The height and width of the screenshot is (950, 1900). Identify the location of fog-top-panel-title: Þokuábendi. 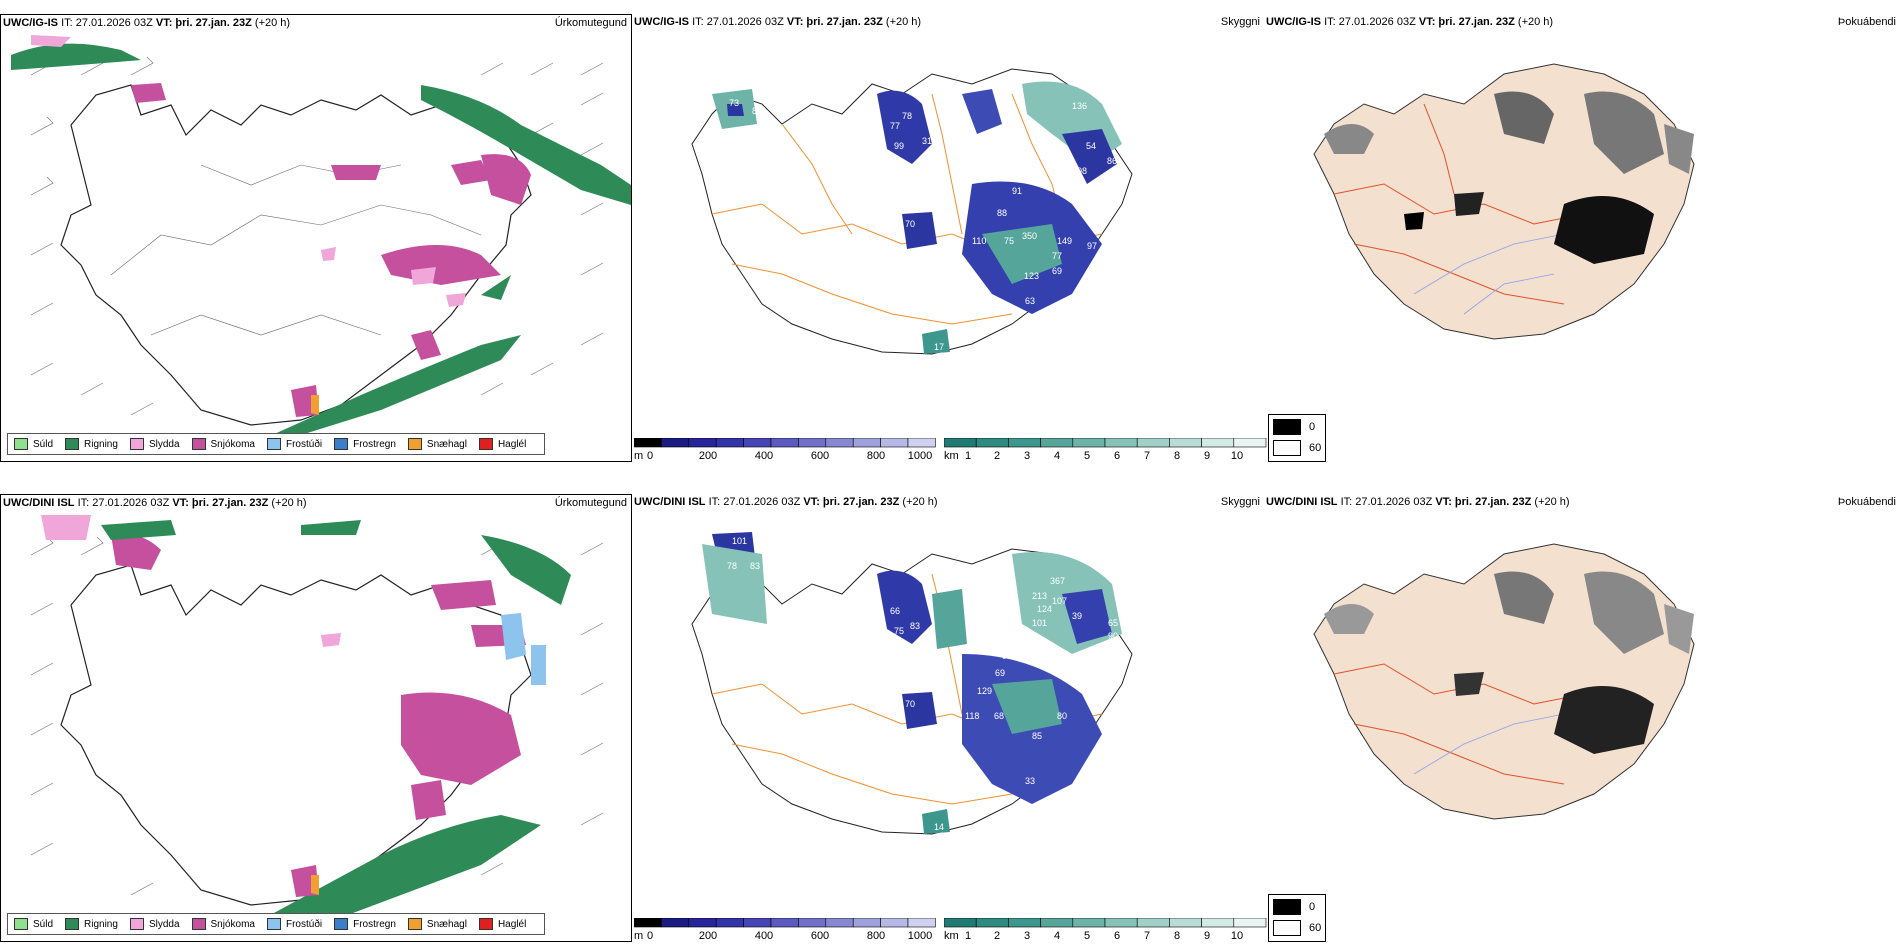
(1866, 22).